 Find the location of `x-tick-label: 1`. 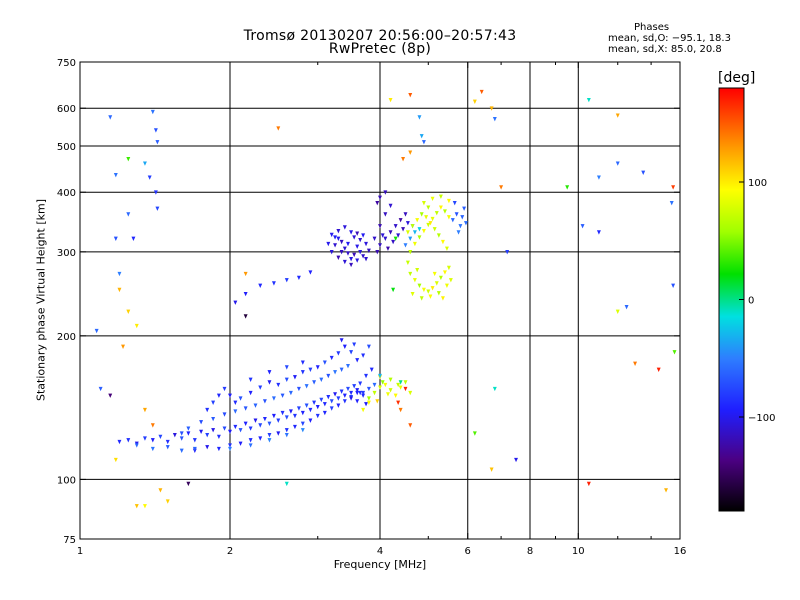

x-tick-label: 1 is located at coordinates (80, 551).